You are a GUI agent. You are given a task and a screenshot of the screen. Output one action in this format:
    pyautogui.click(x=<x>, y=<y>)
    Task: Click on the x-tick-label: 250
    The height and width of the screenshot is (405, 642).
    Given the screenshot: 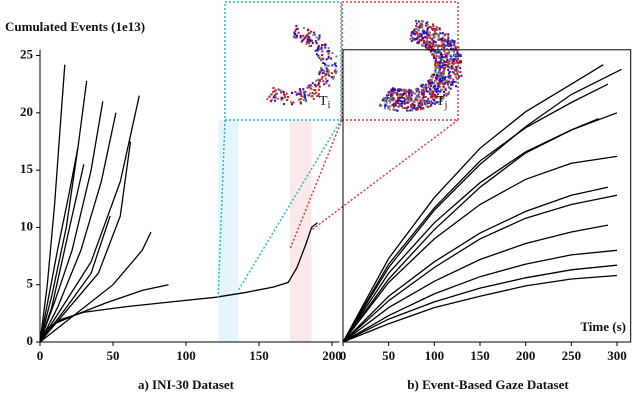 What is the action you would take?
    pyautogui.click(x=572, y=355)
    